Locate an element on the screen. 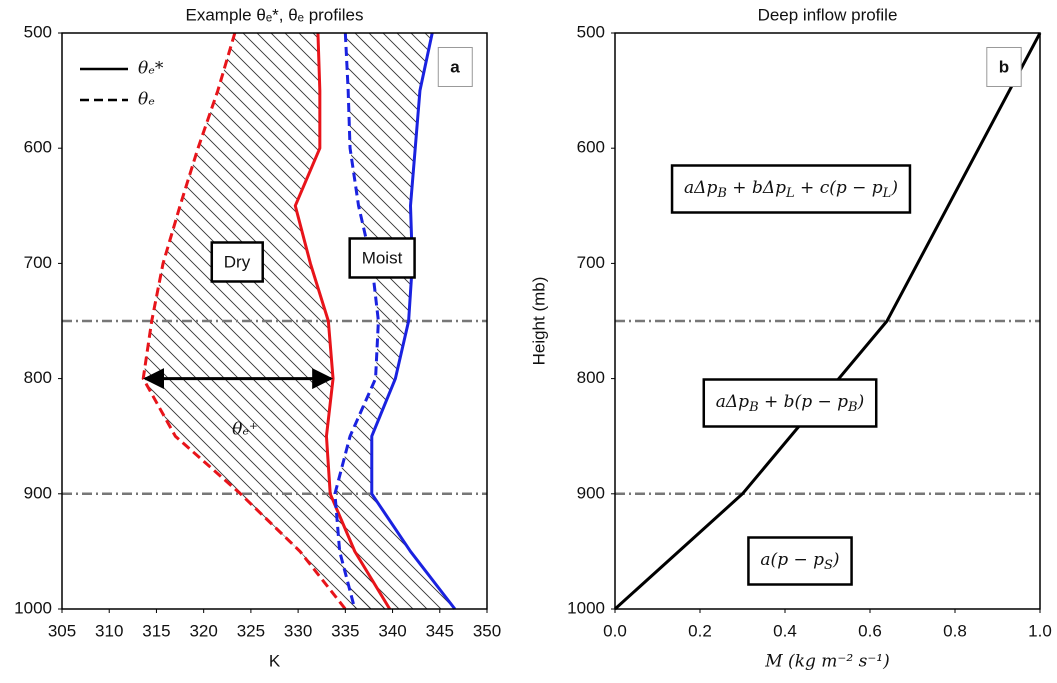 The image size is (1057, 683). x-tick-label: 0.6 is located at coordinates (870, 630).